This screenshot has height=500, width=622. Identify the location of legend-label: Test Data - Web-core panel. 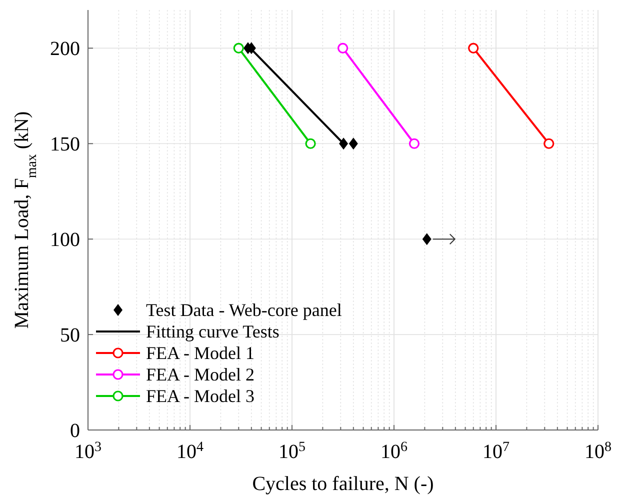
(244, 310).